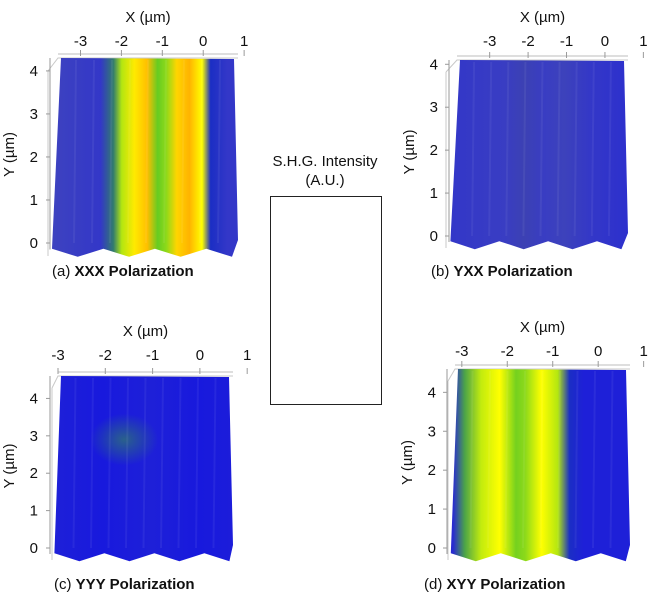  What do you see at coordinates (513, 271) in the screenshot?
I see `caption-b-bold: YXX Polarization` at bounding box center [513, 271].